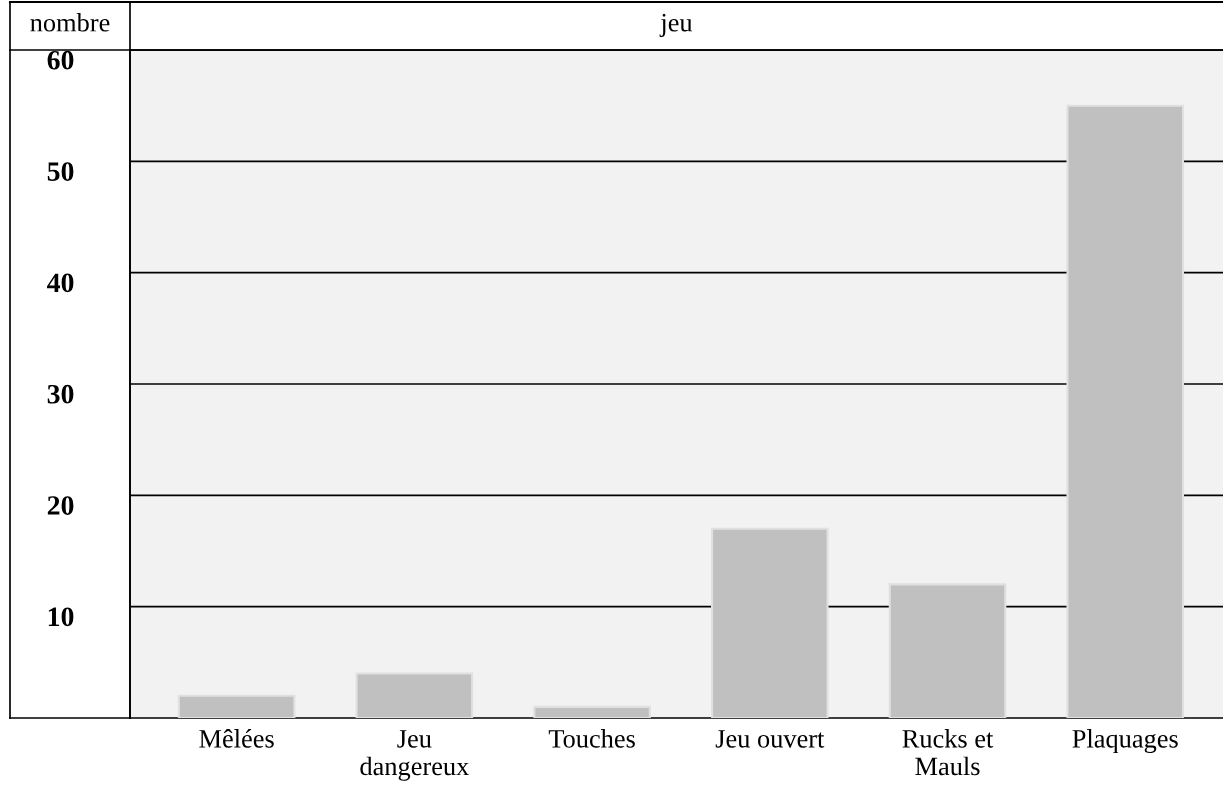  What do you see at coordinates (60, 171) in the screenshot?
I see `y-tick-label: 50` at bounding box center [60, 171].